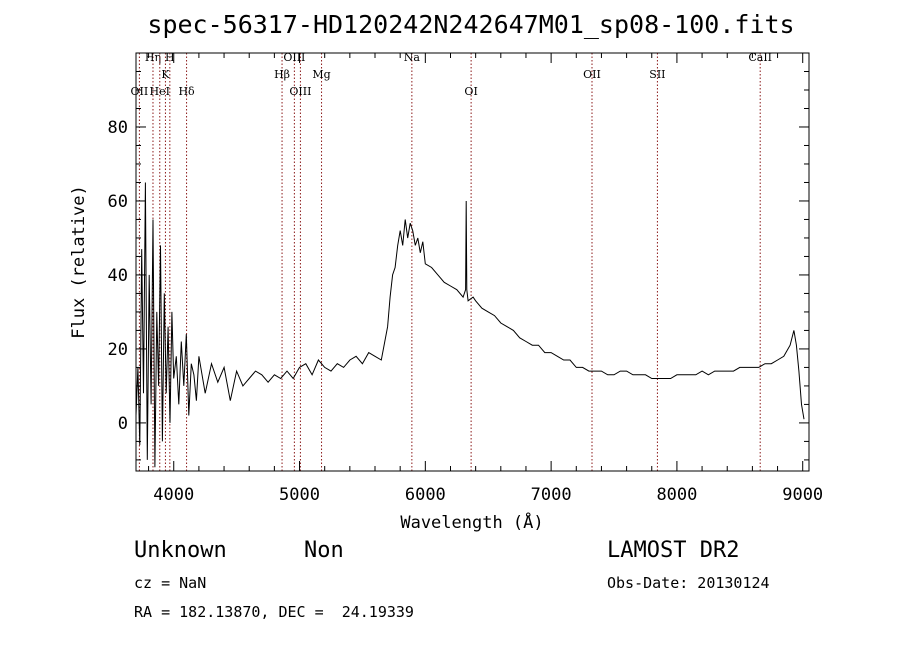 The height and width of the screenshot is (649, 900). Describe the element at coordinates (165, 74) in the screenshot. I see `line-mark-label-3: K` at that location.